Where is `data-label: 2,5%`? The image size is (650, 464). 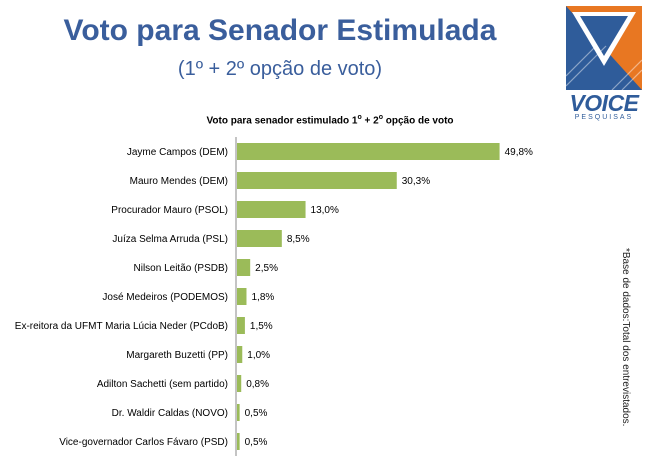
data-label: 2,5% is located at coordinates (266, 268).